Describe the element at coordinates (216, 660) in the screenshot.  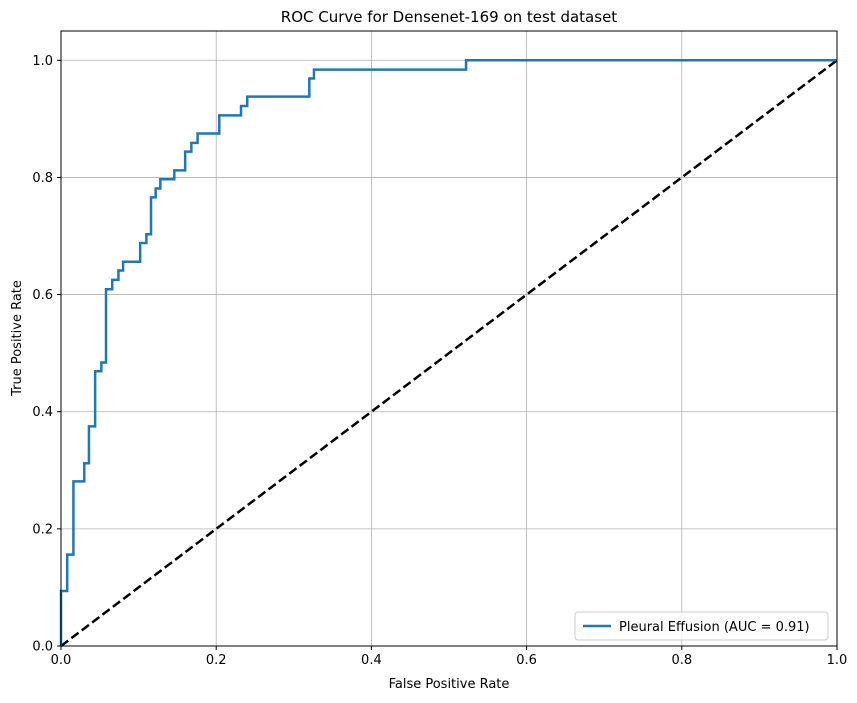
I see `x-tick-label: 0.2` at that location.